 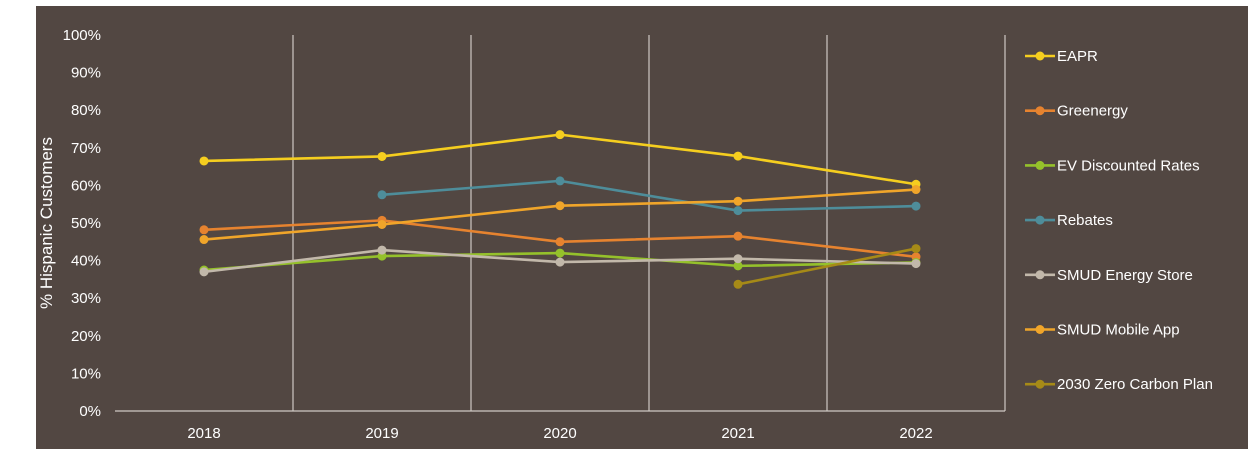 I want to click on y-tick-label: 100%, so click(x=82, y=35).